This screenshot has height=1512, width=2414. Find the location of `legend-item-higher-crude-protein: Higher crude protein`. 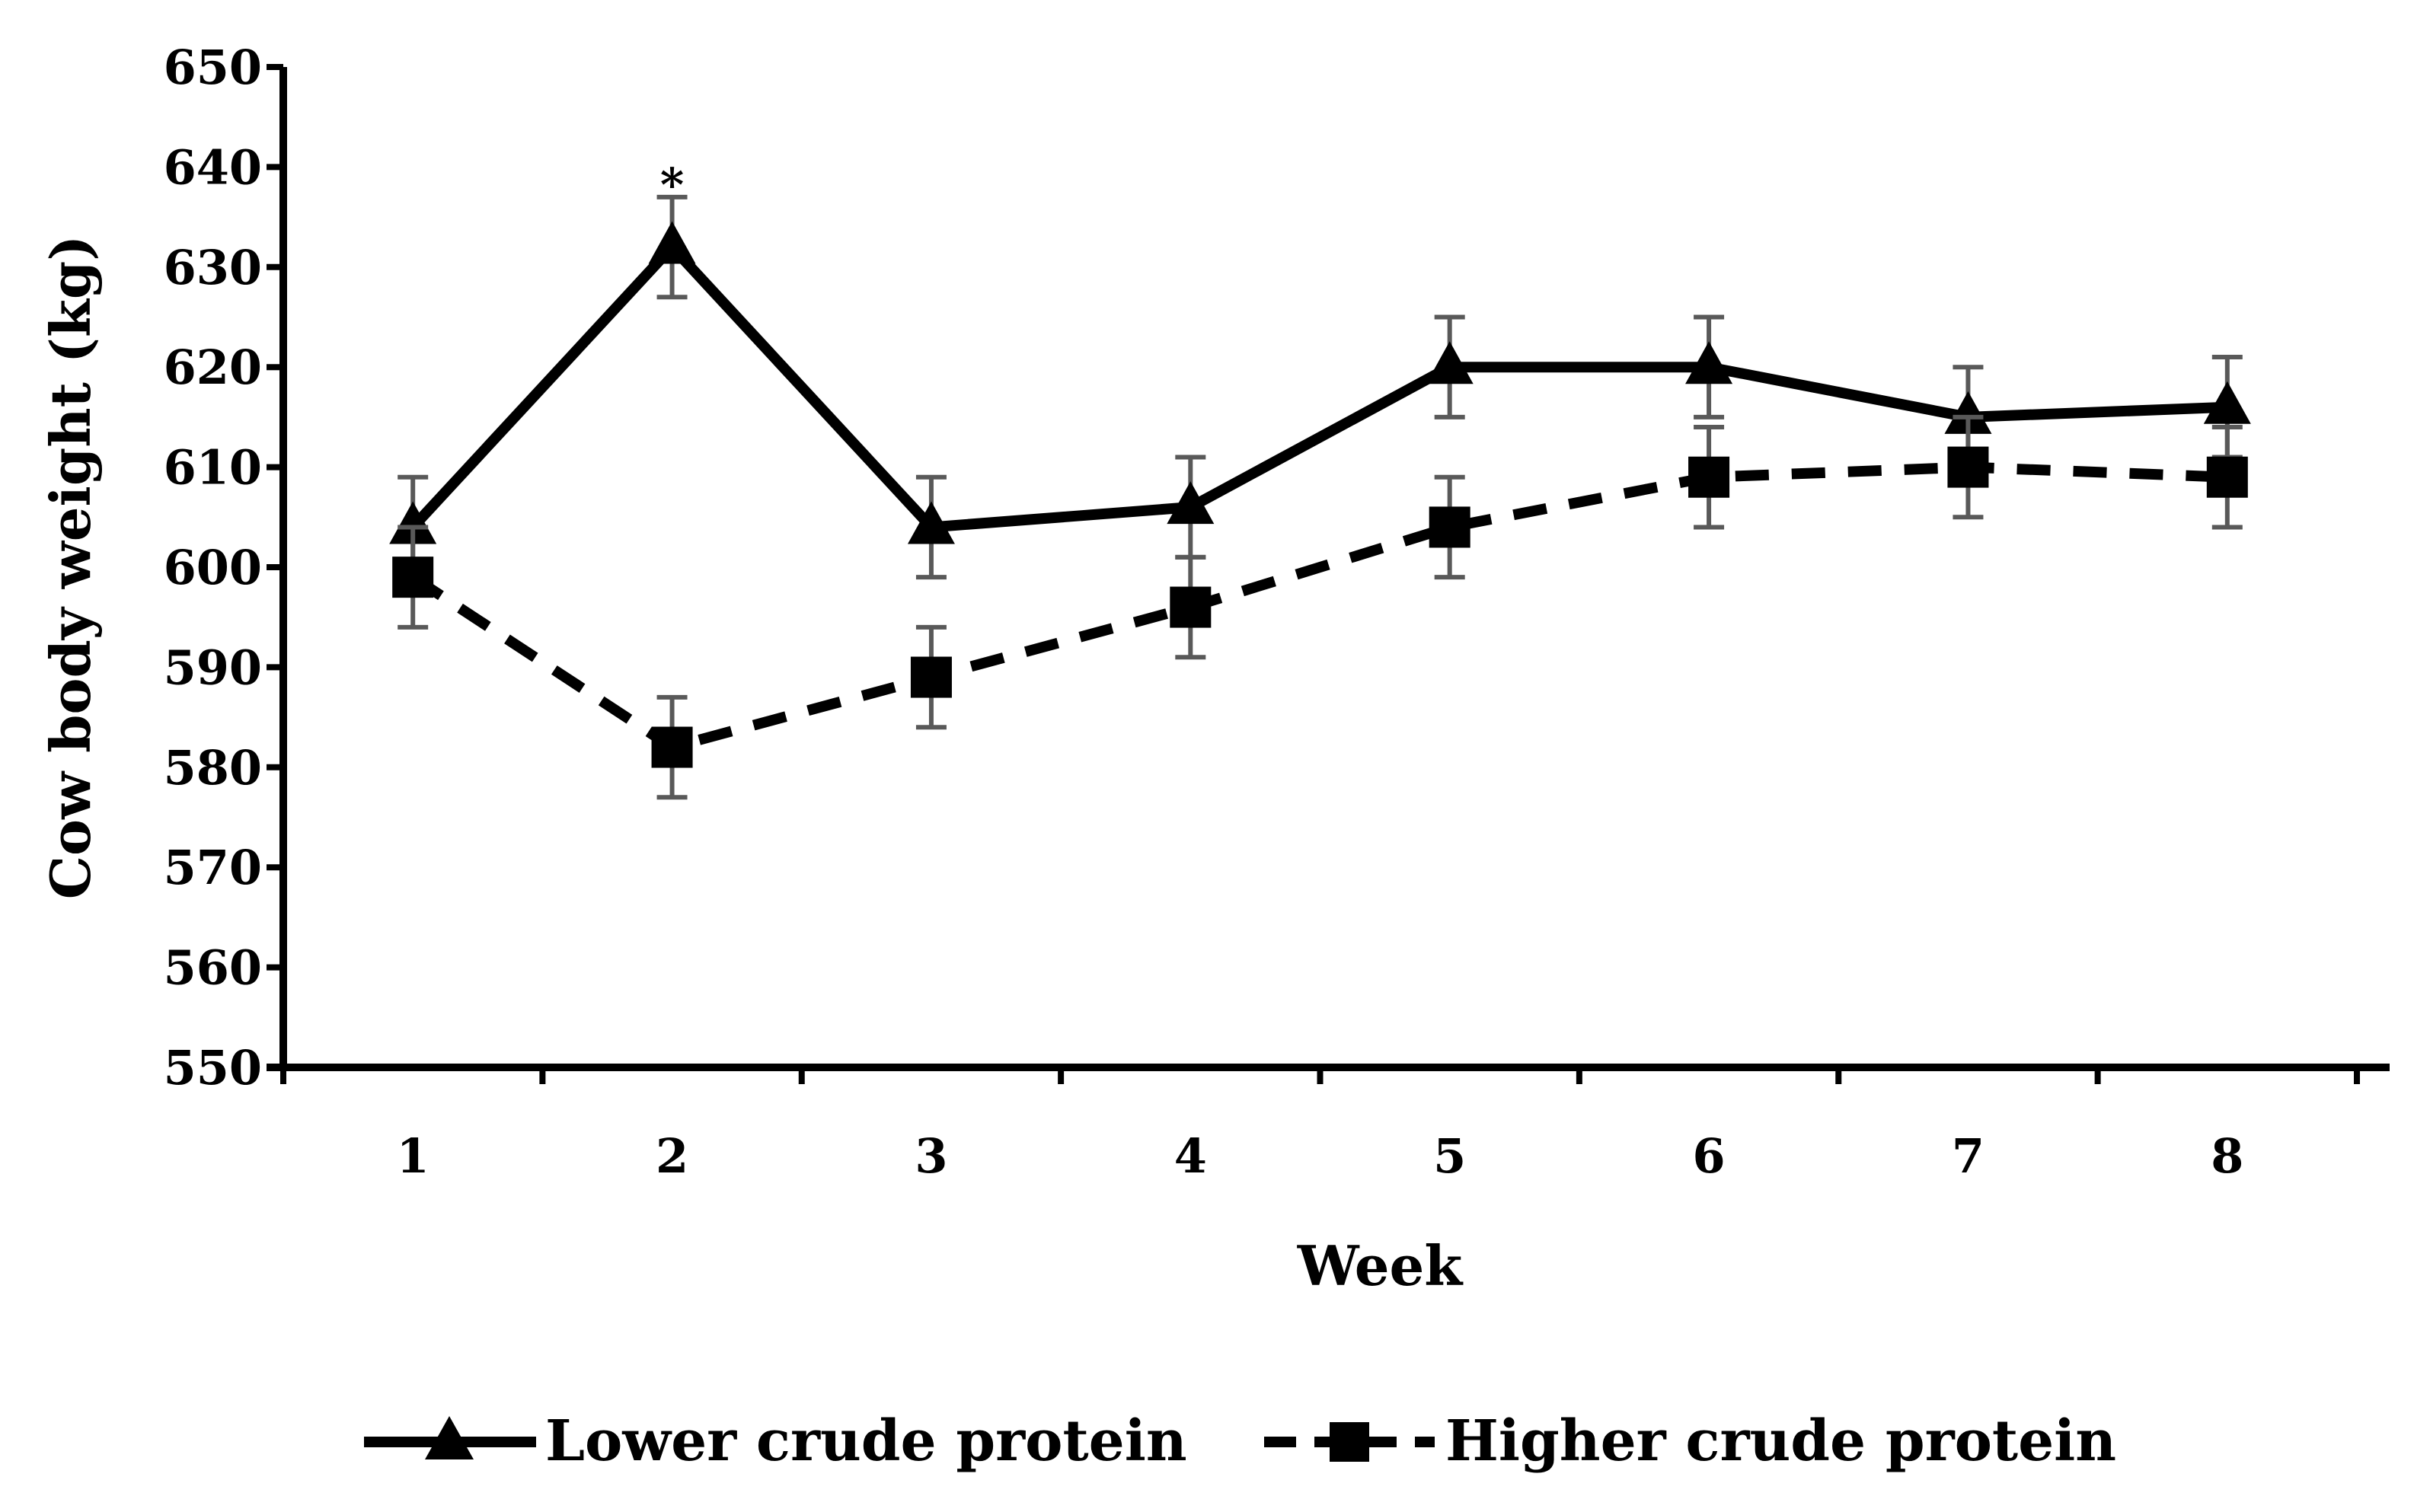

legend-item-higher-crude-protein: Higher crude protein is located at coordinates (1690, 1441).